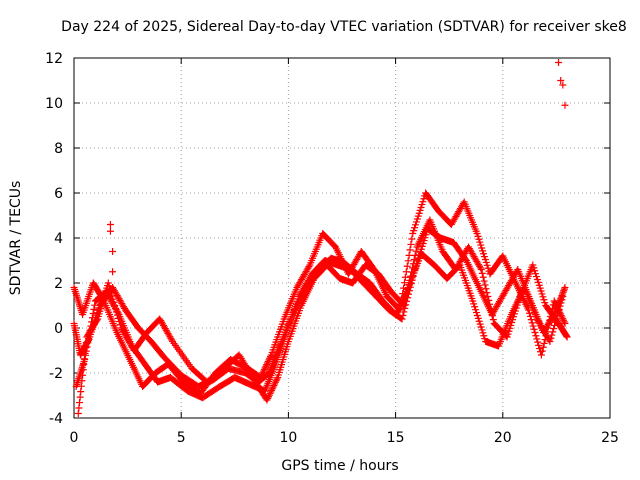 This screenshot has height=480, width=640. What do you see at coordinates (339, 466) in the screenshot?
I see `x-axis-label: GPS time / hours` at bounding box center [339, 466].